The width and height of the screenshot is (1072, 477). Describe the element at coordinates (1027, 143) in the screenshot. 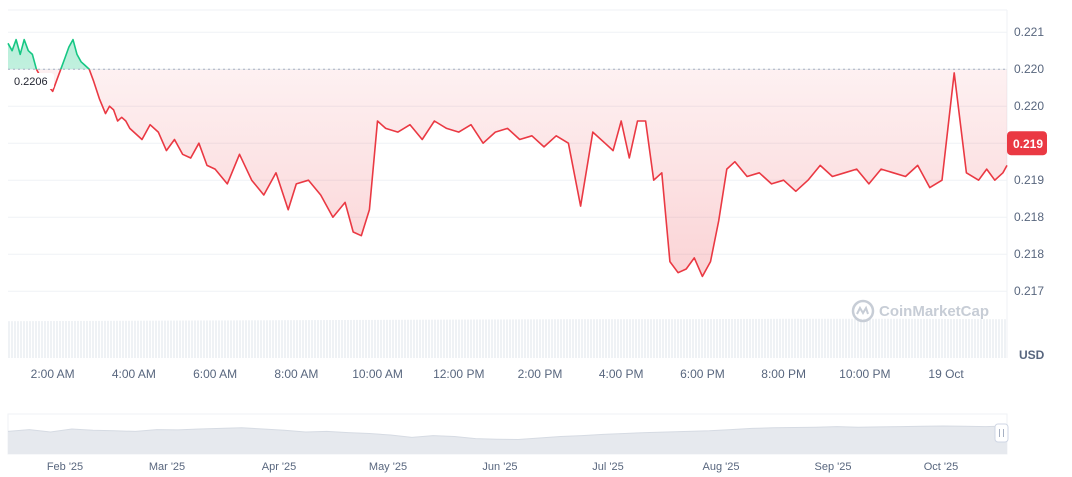

I see `current-price-badge: 0.219` at that location.